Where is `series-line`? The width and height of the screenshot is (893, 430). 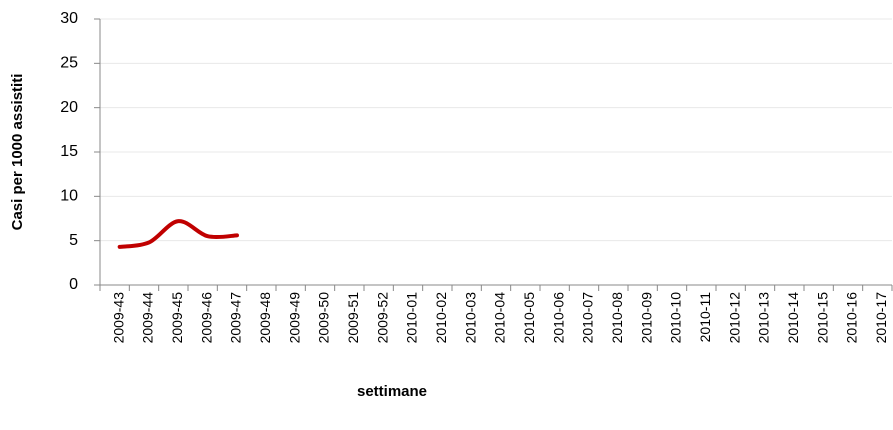
series-line is located at coordinates (178, 234).